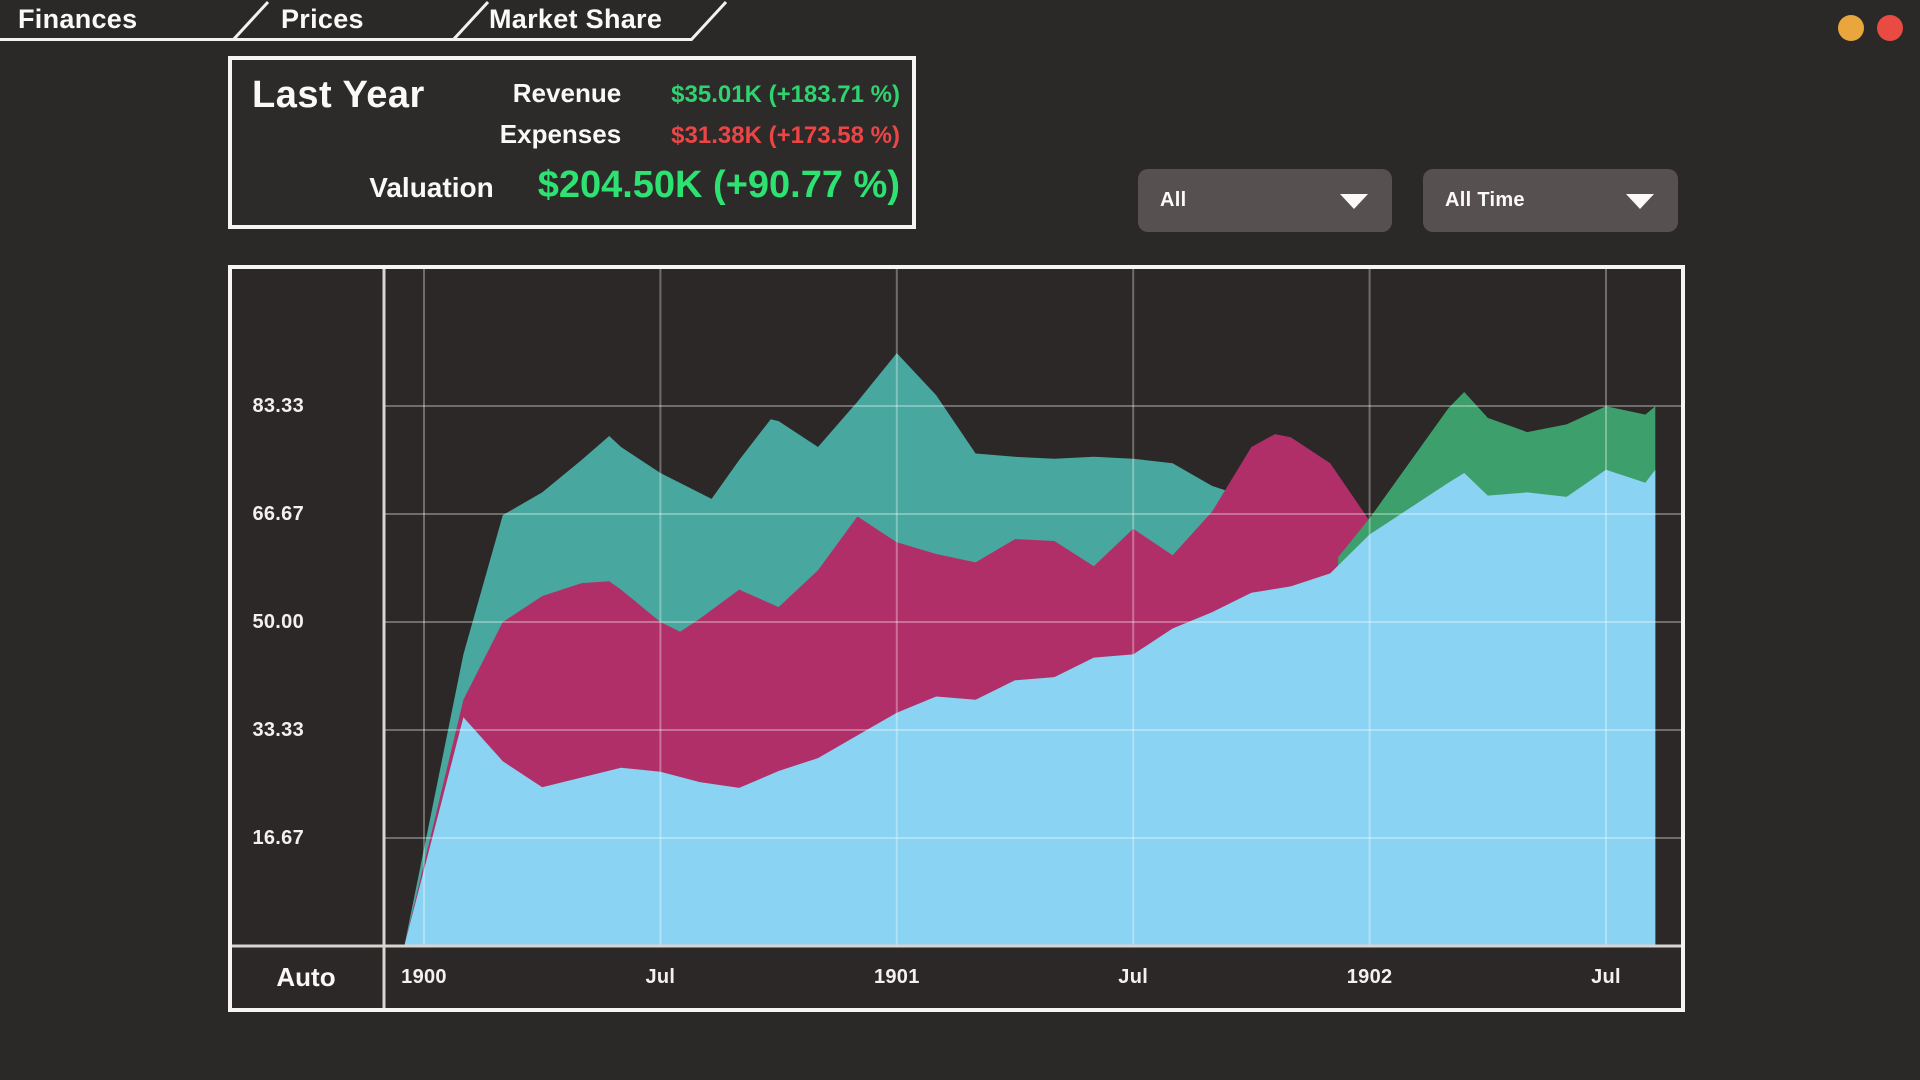  I want to click on valuation-label: Valuation, so click(431, 187).